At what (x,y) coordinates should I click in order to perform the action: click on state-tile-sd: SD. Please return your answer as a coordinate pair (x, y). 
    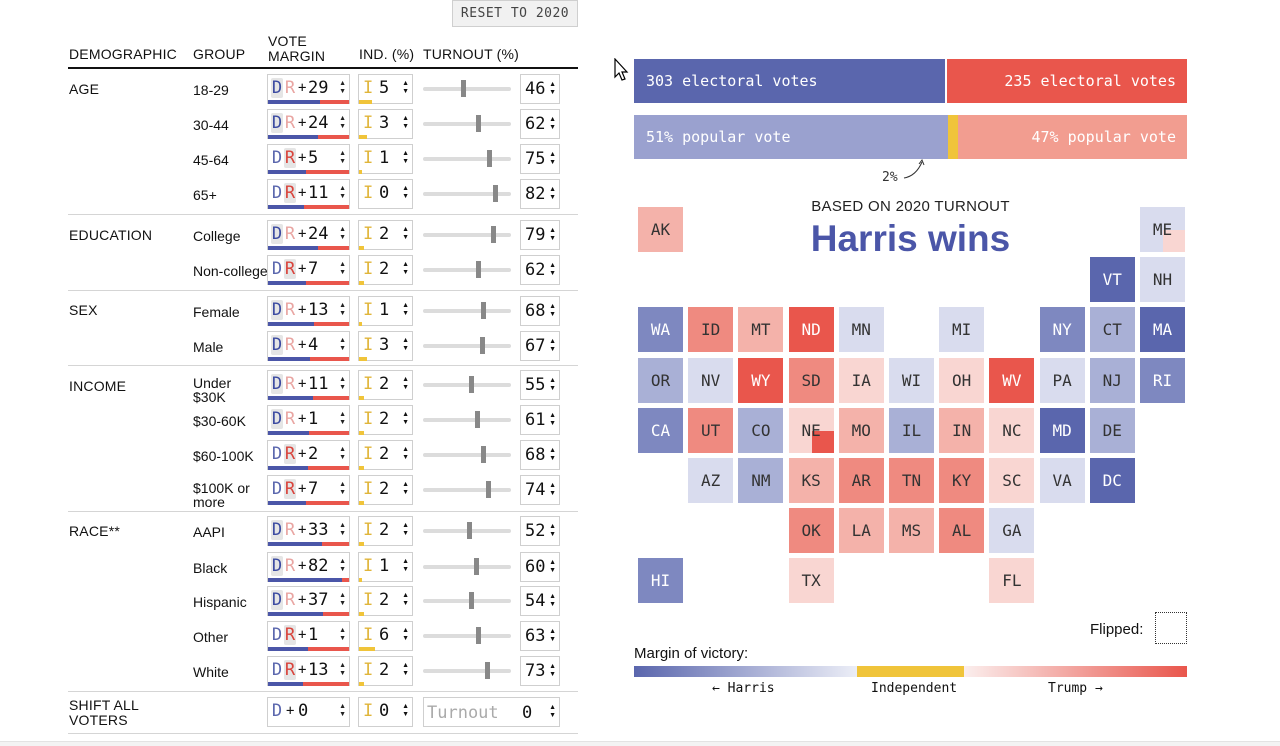
    Looking at the image, I should click on (811, 380).